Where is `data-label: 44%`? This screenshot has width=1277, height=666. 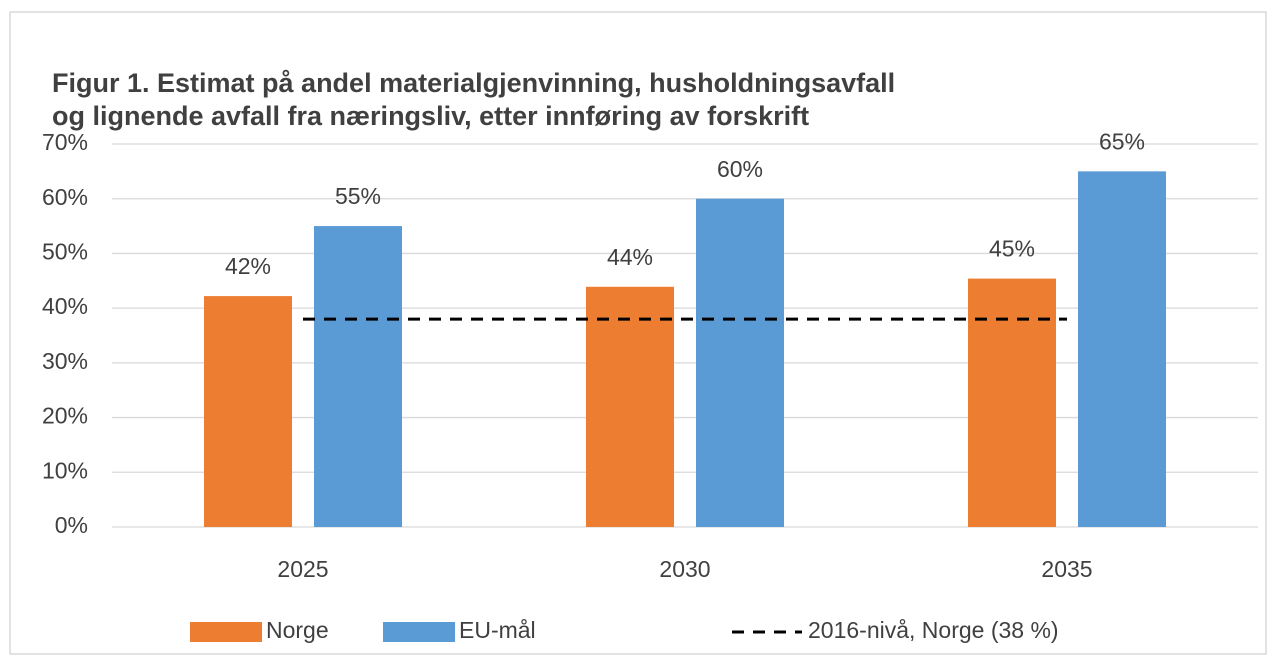
data-label: 44% is located at coordinates (630, 257).